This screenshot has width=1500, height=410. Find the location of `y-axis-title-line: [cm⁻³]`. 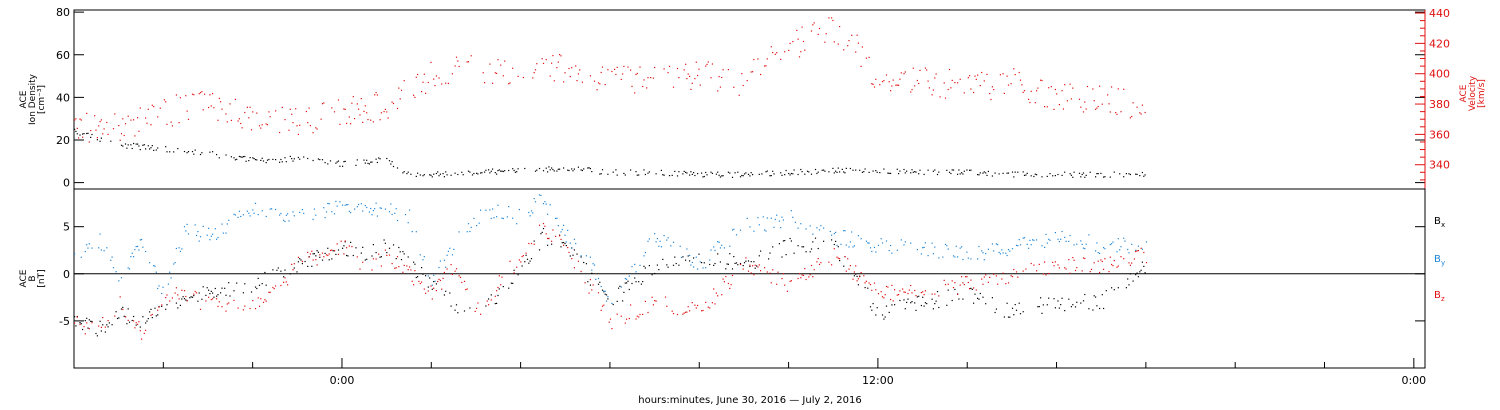

y-axis-title-line: [cm⁻³] is located at coordinates (42, 99).